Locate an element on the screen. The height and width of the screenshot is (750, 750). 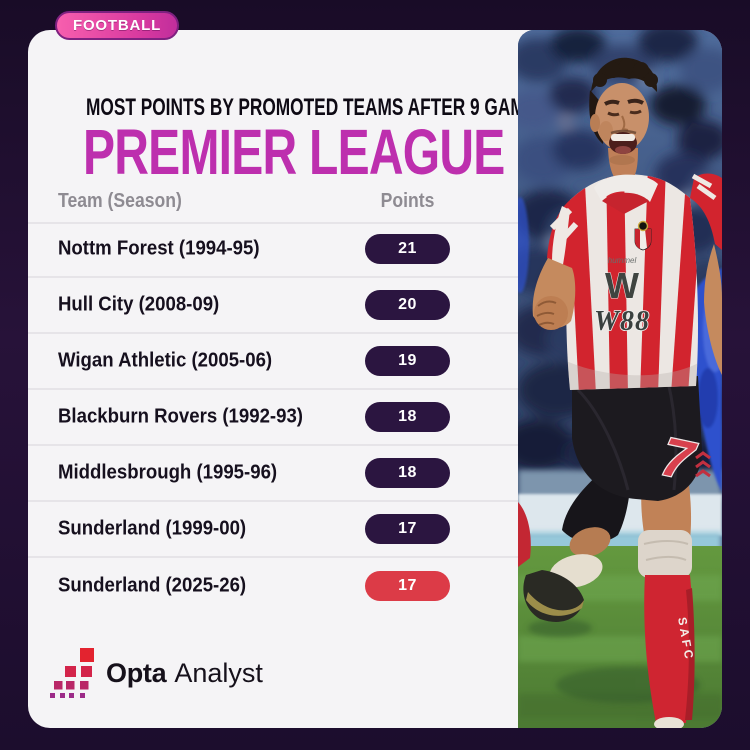
table-row: Wigan Athletic (2005-06) 19 is located at coordinates (273, 362).